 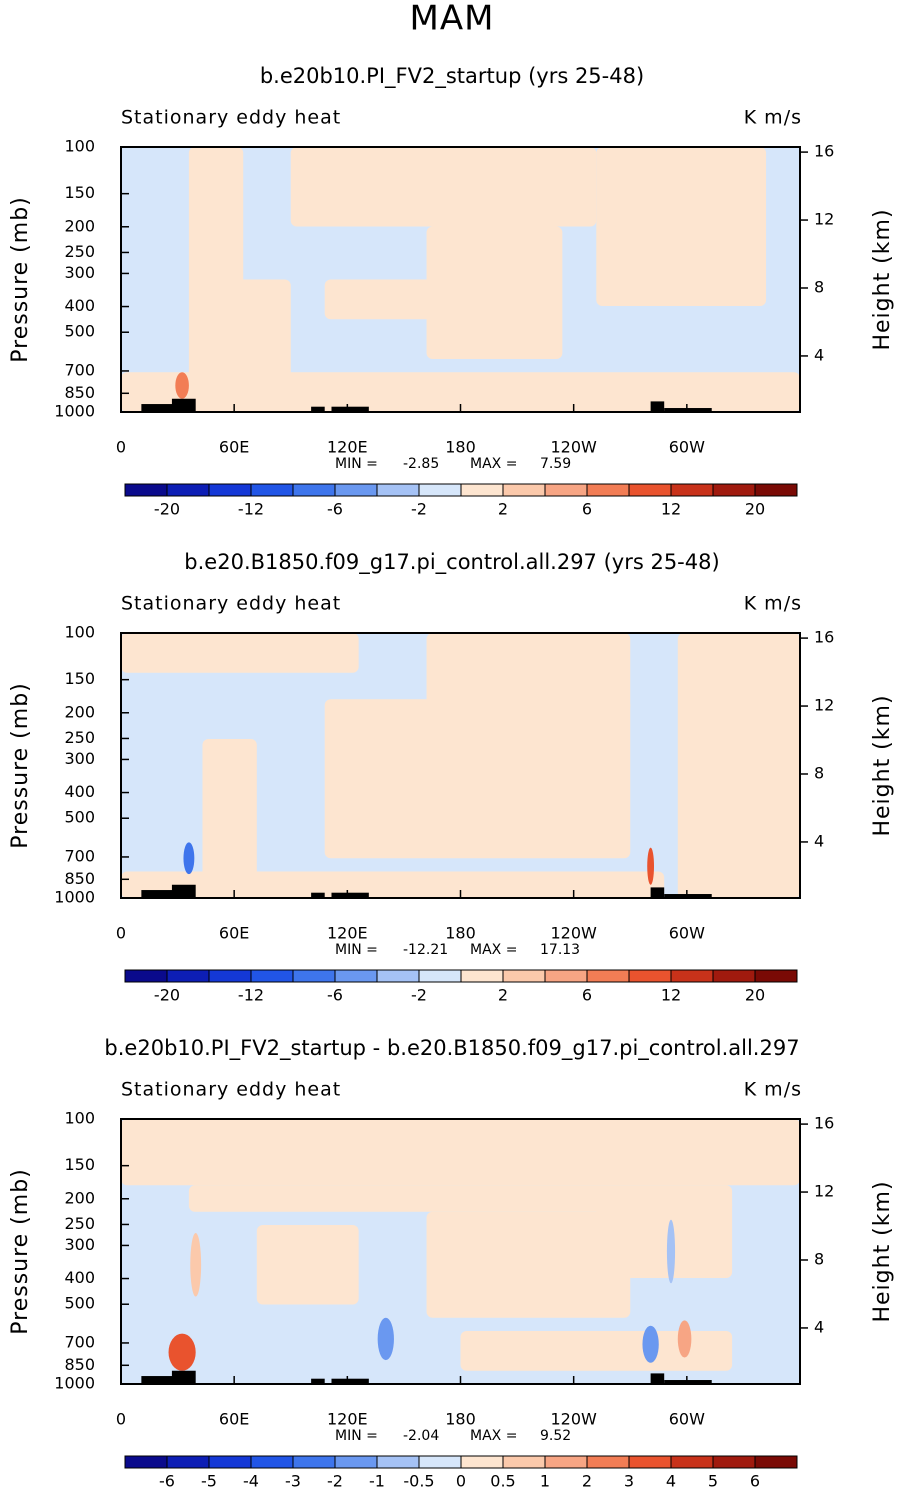 I want to click on y2-tick-label: 12, so click(x=824, y=1191).